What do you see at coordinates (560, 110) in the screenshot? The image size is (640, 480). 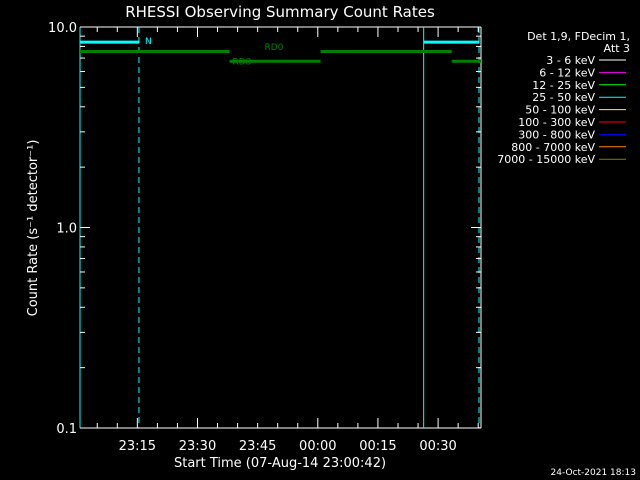 I see `legend-entry-label: 50 - 100 keV` at bounding box center [560, 110].